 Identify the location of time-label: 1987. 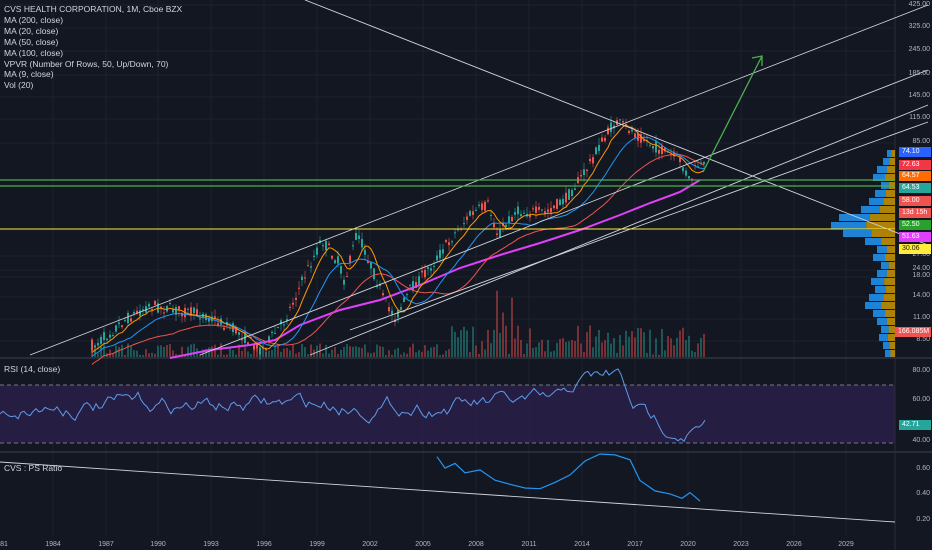
(106, 544).